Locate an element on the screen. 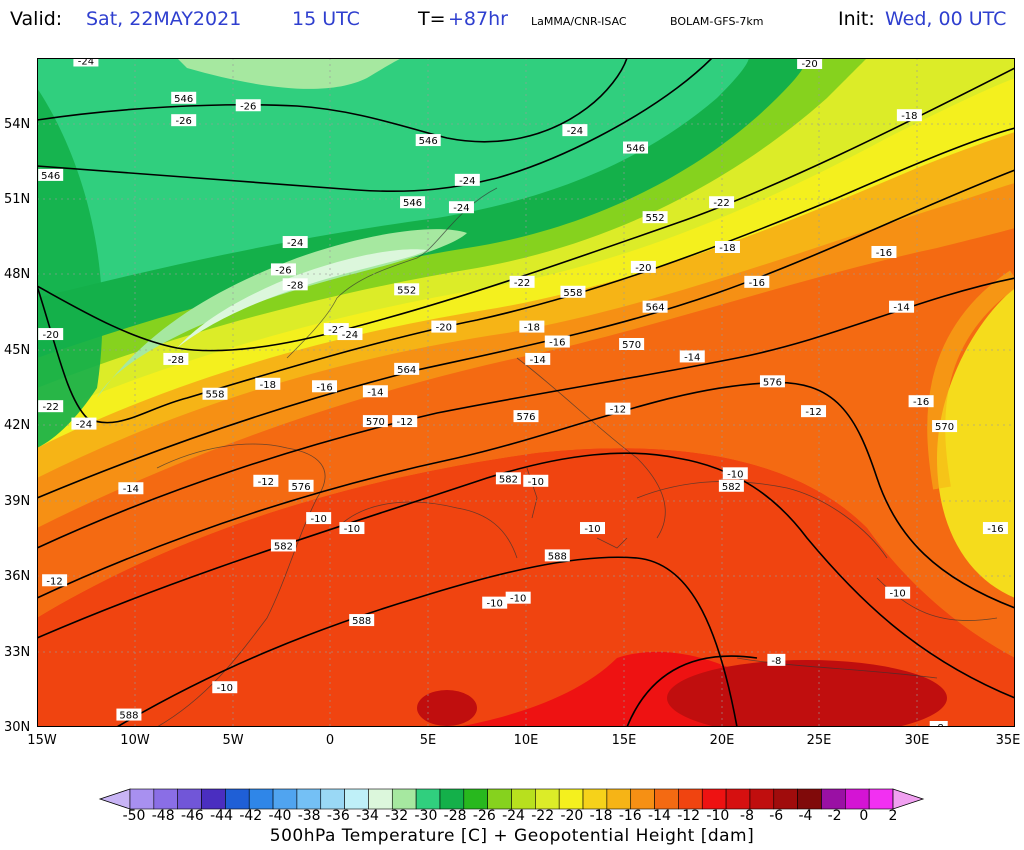  lat-label-36n: 36N is located at coordinates (17, 576).